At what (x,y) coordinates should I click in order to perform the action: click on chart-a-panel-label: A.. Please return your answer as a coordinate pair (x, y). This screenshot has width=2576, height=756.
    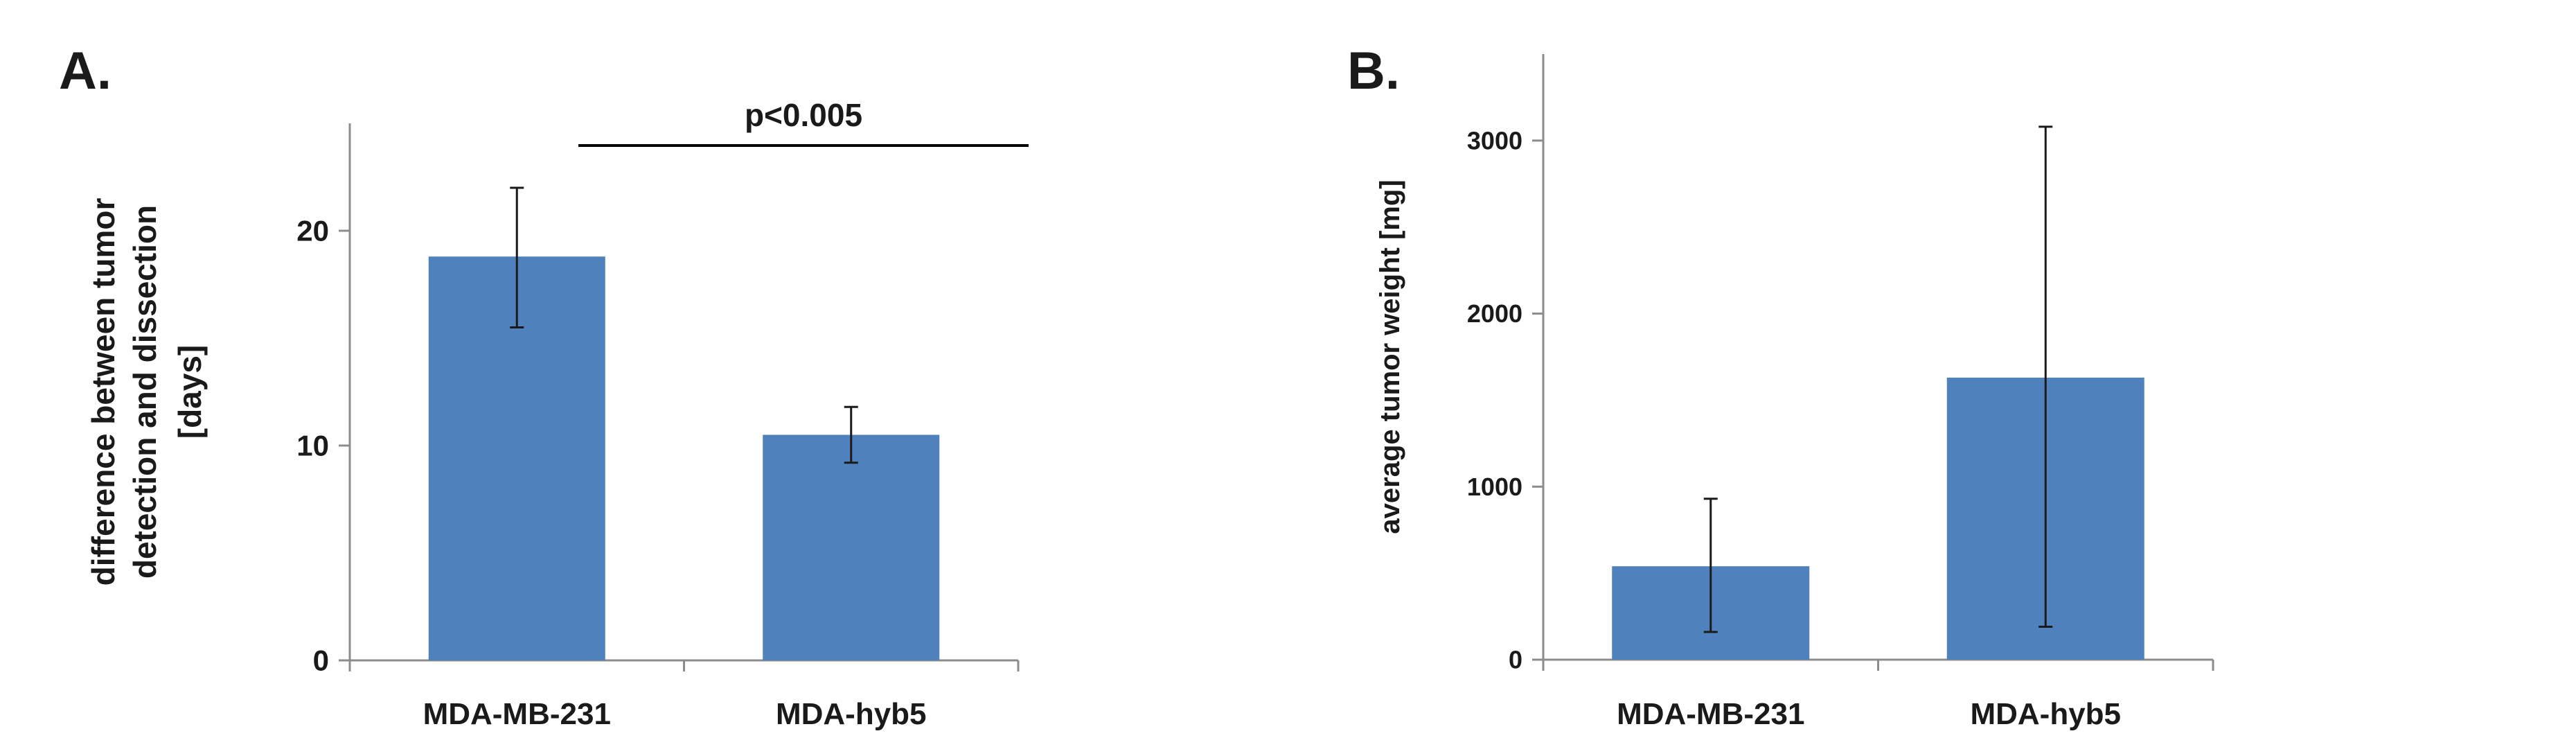
    Looking at the image, I should click on (85, 71).